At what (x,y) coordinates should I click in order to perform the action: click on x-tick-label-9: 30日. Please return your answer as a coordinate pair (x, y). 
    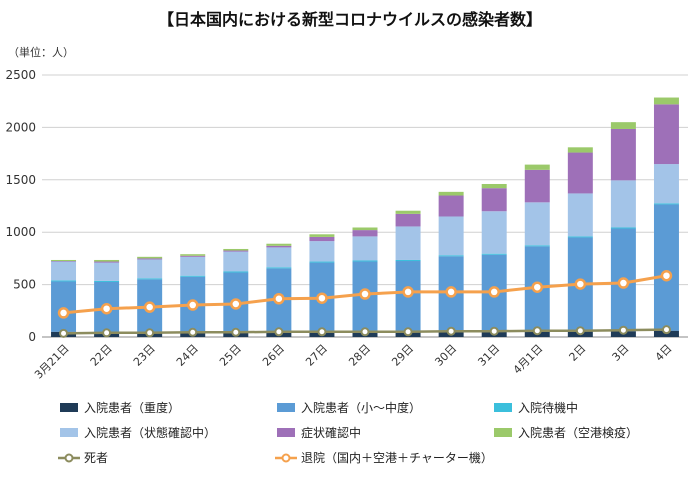
    Looking at the image, I should click on (445, 355).